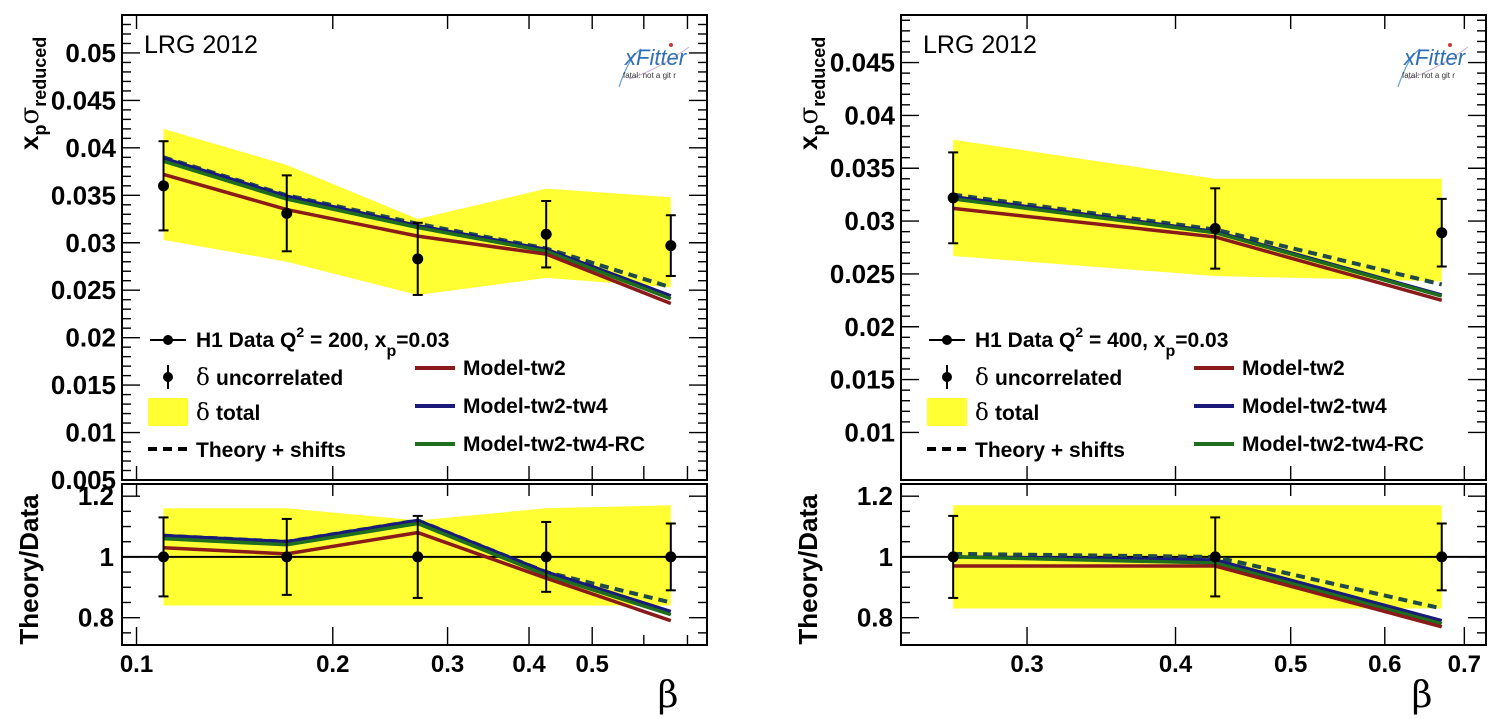  What do you see at coordinates (30, 116) in the screenshot?
I see `y-label-sigma: σ` at bounding box center [30, 116].